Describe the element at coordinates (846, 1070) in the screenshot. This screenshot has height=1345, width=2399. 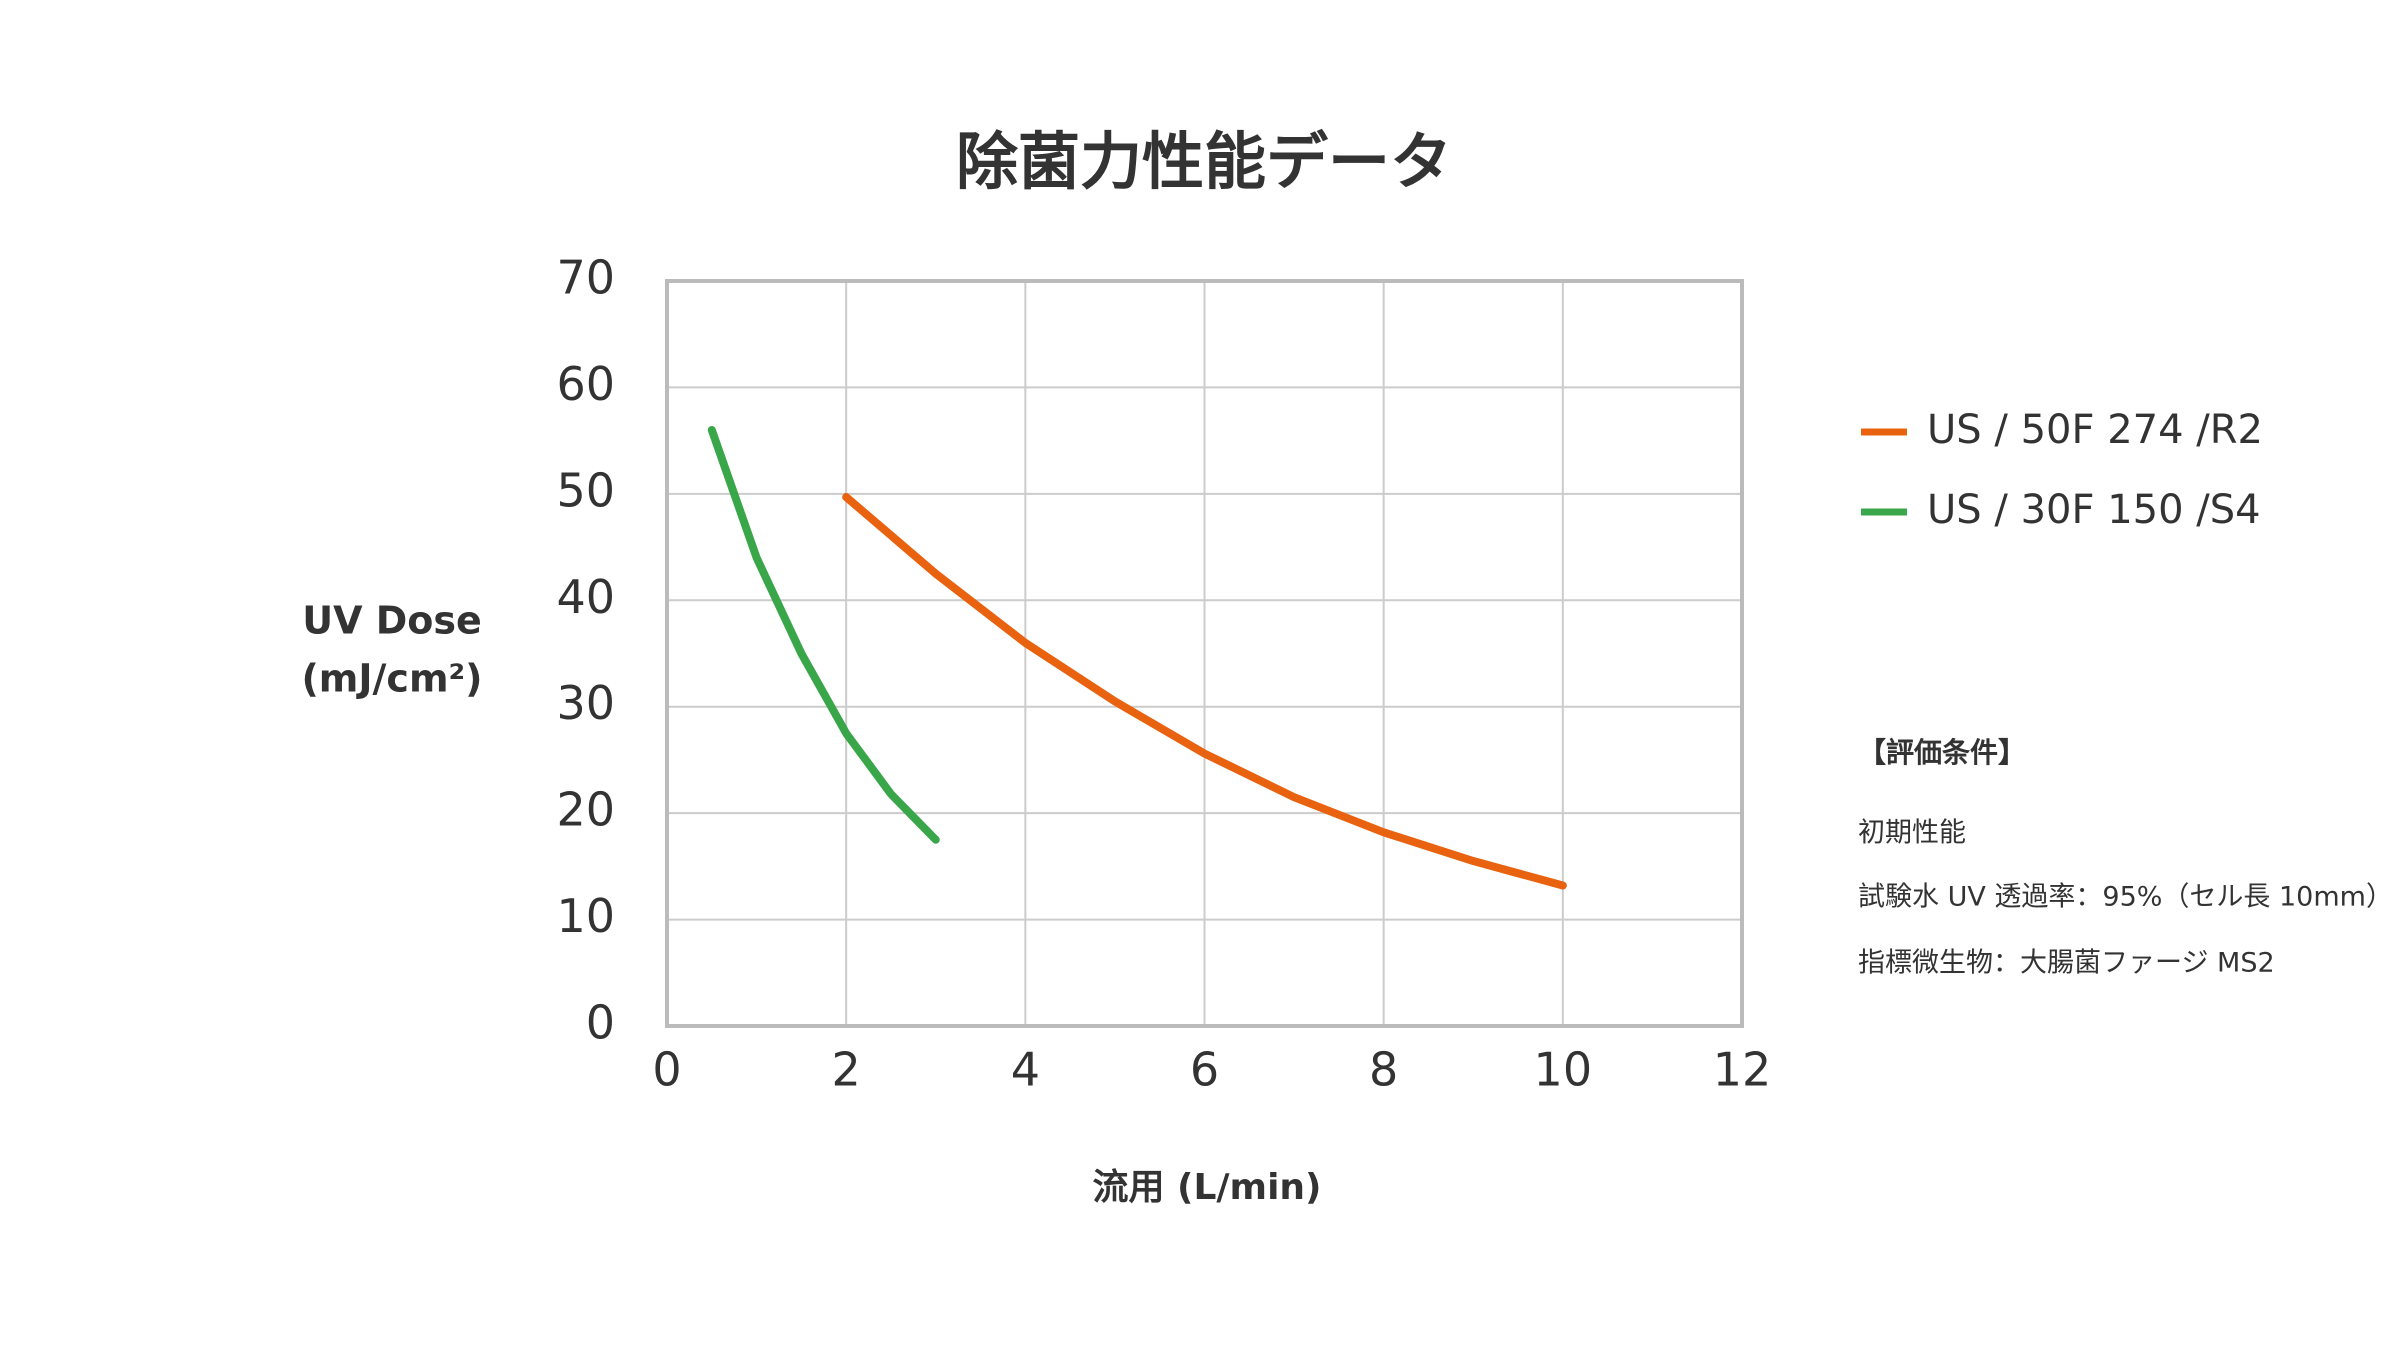
I see `x-tick-label: 2` at that location.